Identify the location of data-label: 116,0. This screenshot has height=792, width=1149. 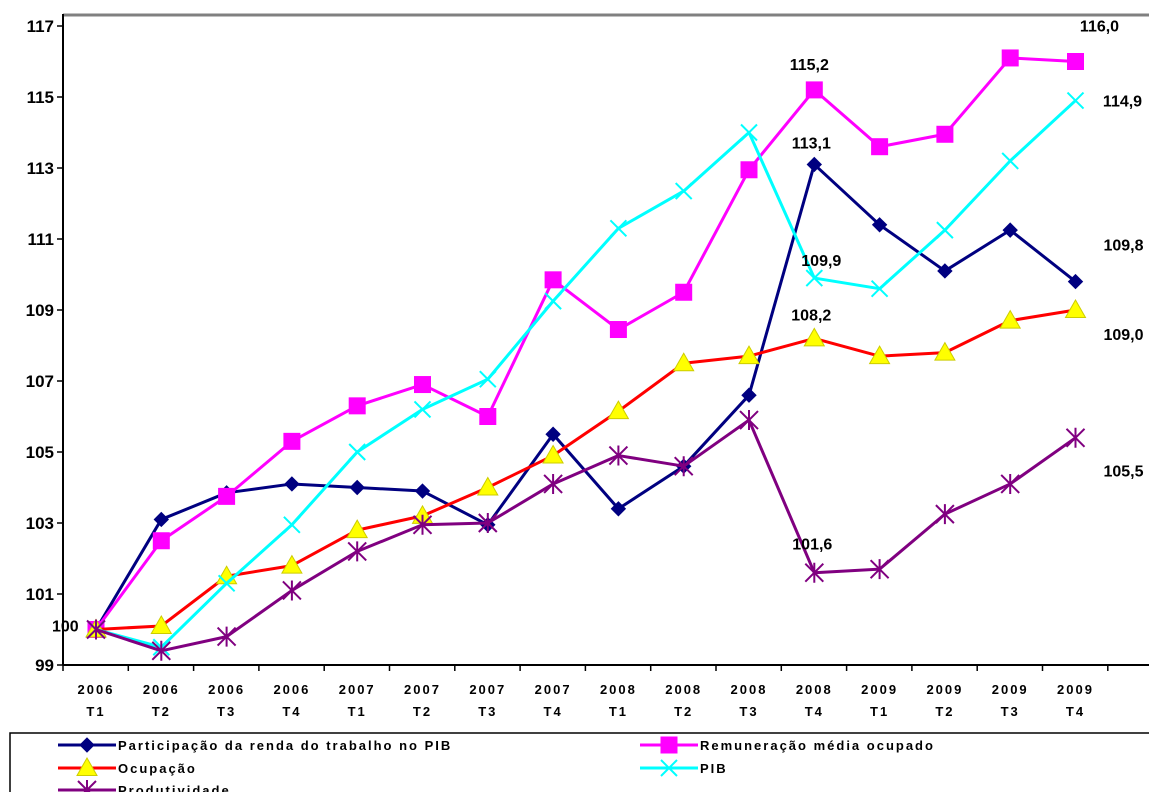
(1099, 27).